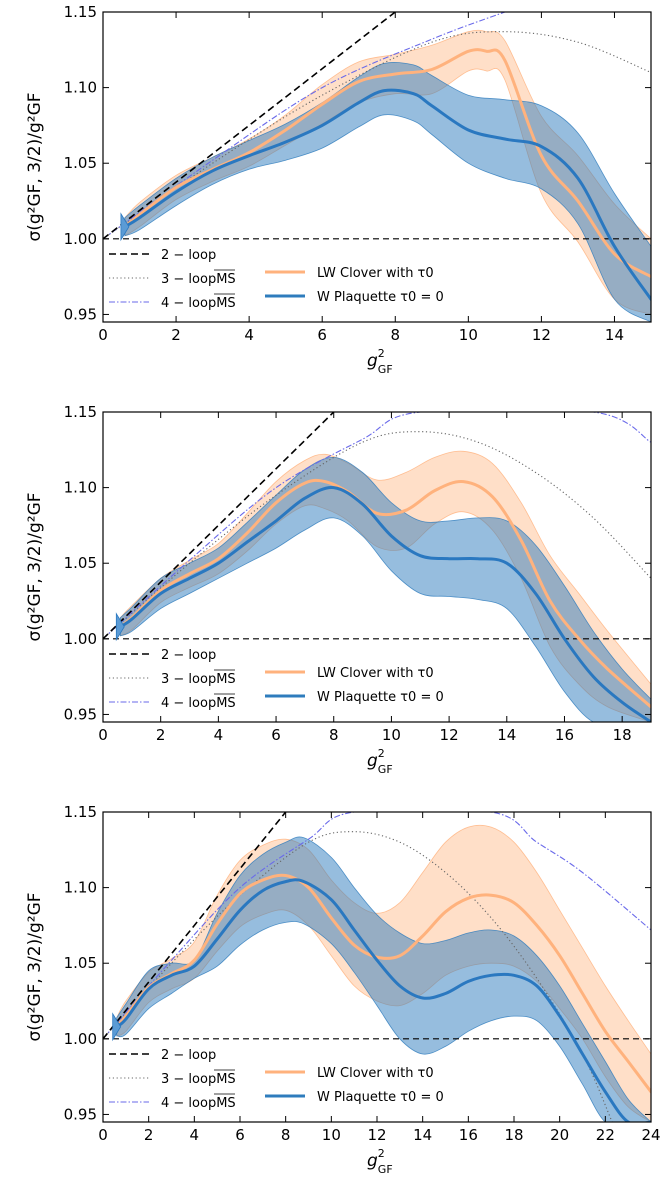  I want to click on x-tick-label: 20, so click(559, 1135).